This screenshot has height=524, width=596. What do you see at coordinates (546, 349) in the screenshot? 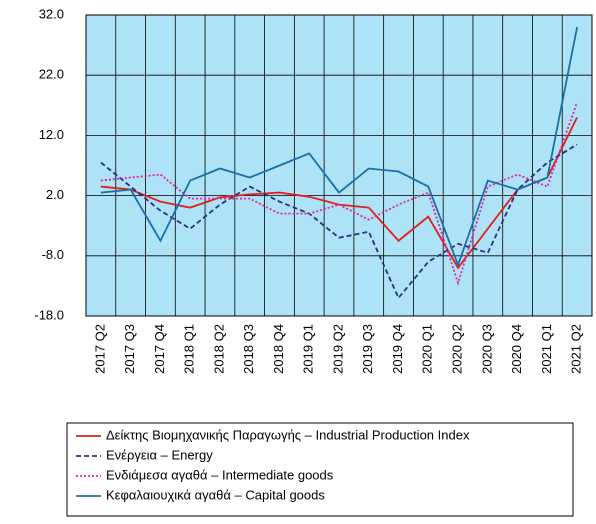
I see `x-tick-label: 2021 Q1` at bounding box center [546, 349].